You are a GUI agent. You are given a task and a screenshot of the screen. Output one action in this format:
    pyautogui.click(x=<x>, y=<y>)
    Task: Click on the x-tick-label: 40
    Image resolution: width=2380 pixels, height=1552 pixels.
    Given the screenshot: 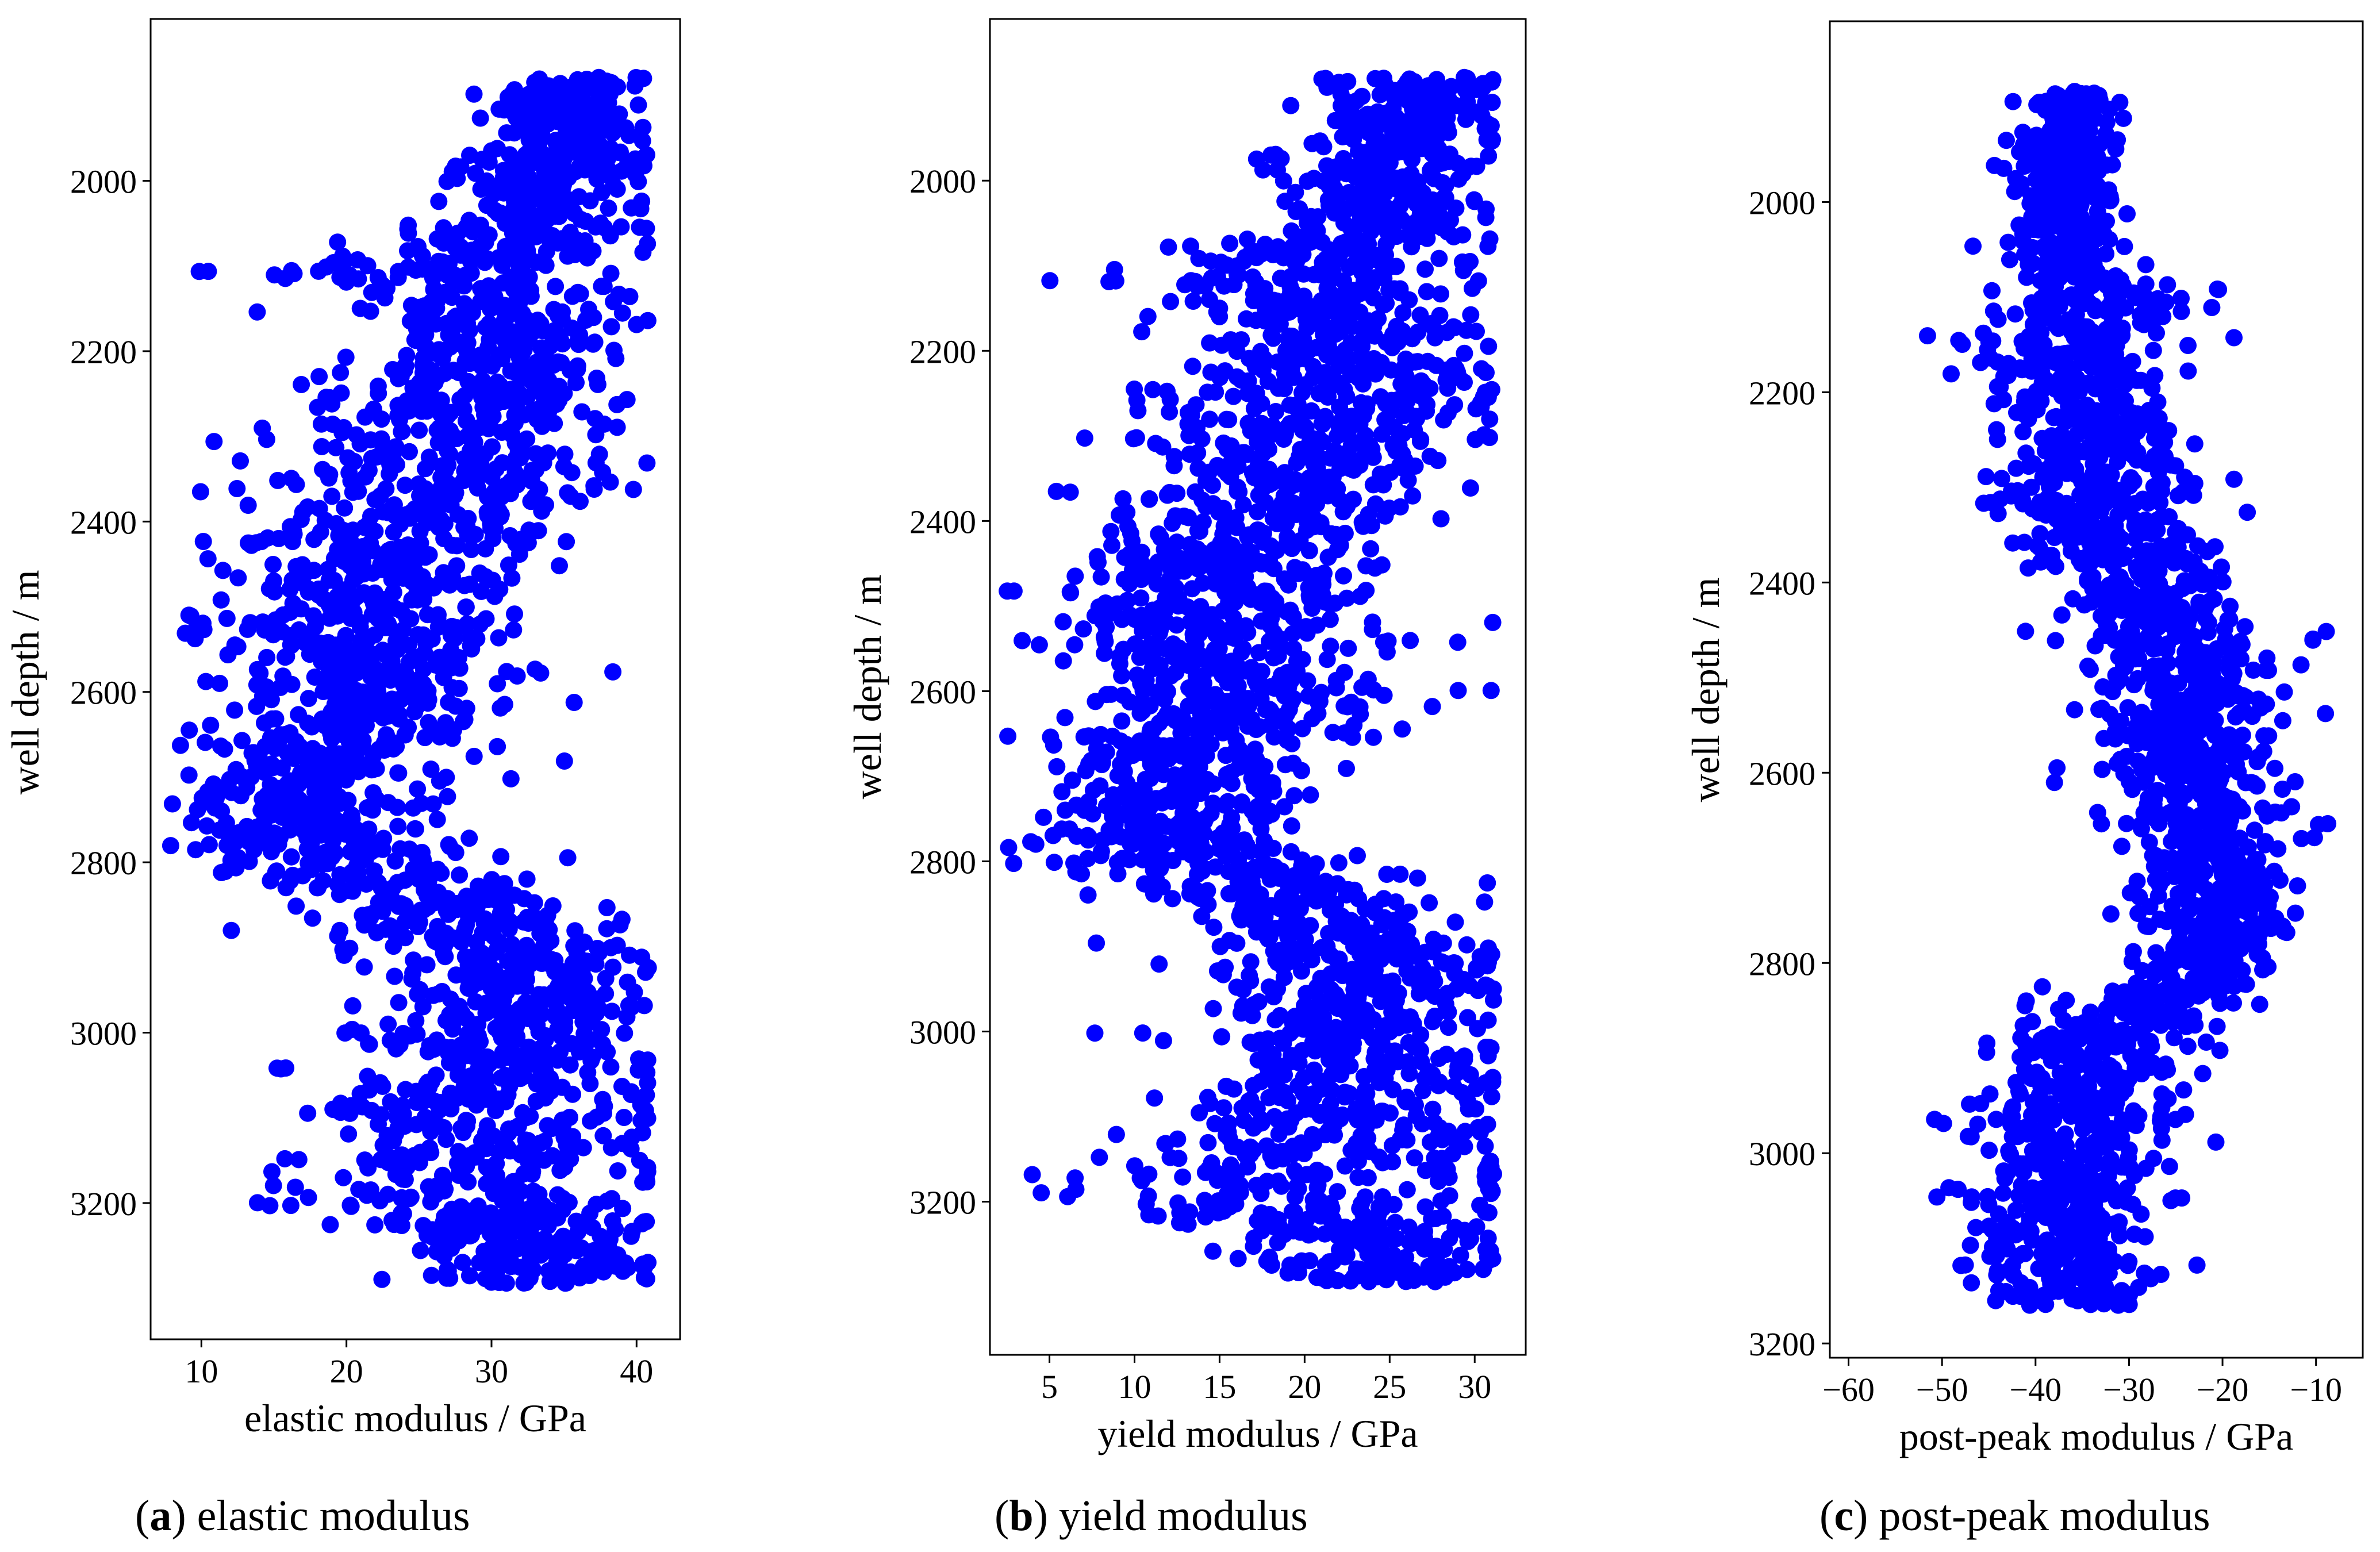 What is the action you would take?
    pyautogui.click(x=636, y=1371)
    